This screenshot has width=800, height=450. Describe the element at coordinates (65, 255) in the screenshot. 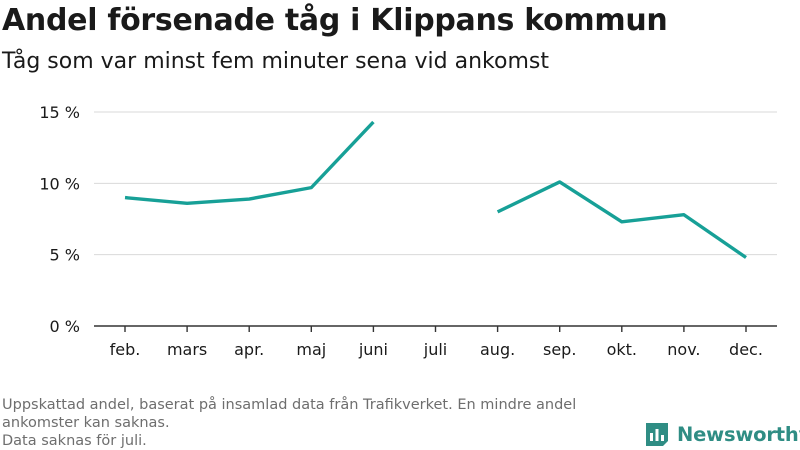

I see `y-tick-label: 5 %` at that location.